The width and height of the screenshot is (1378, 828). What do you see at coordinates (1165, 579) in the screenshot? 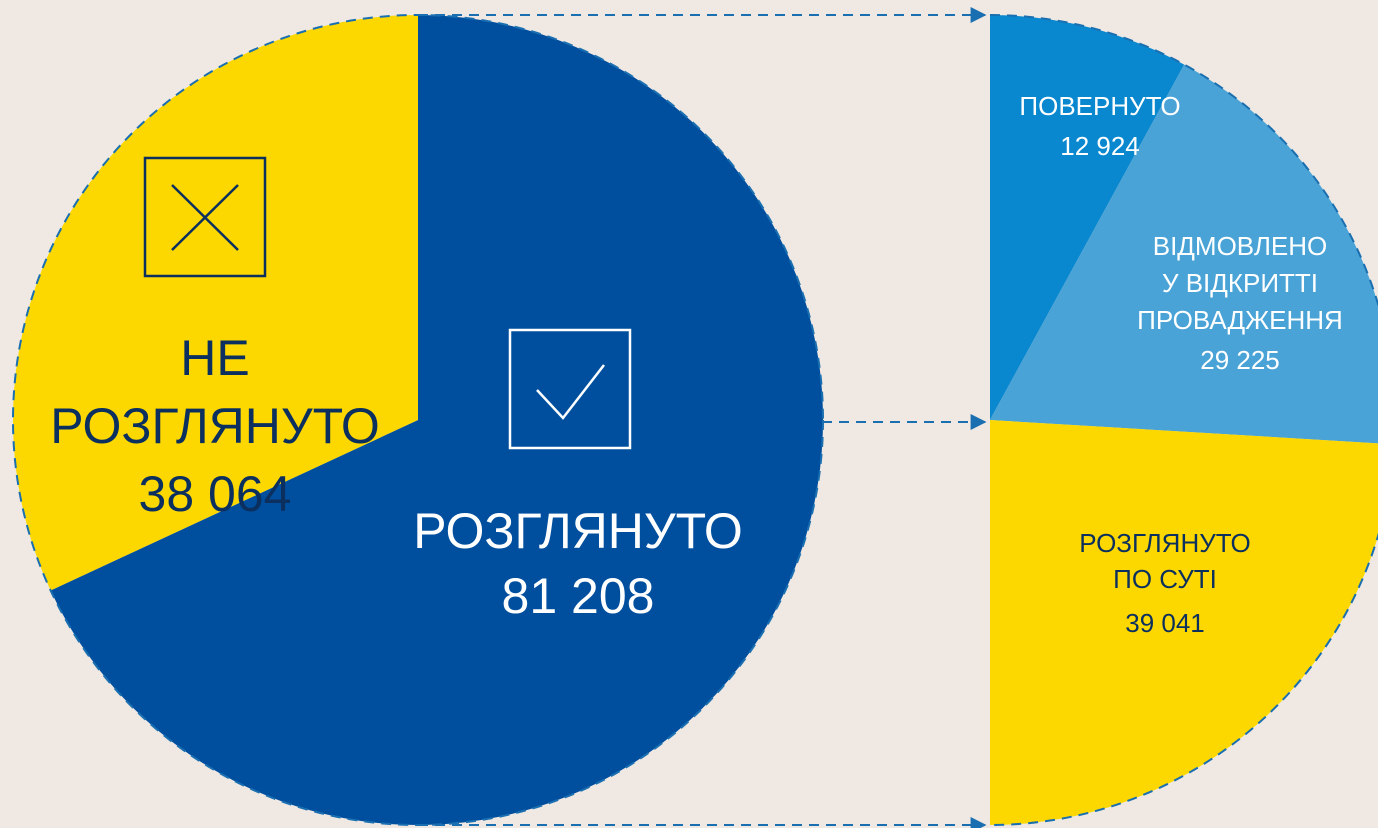
I see `slice-label: ПО СУТІ` at bounding box center [1165, 579].